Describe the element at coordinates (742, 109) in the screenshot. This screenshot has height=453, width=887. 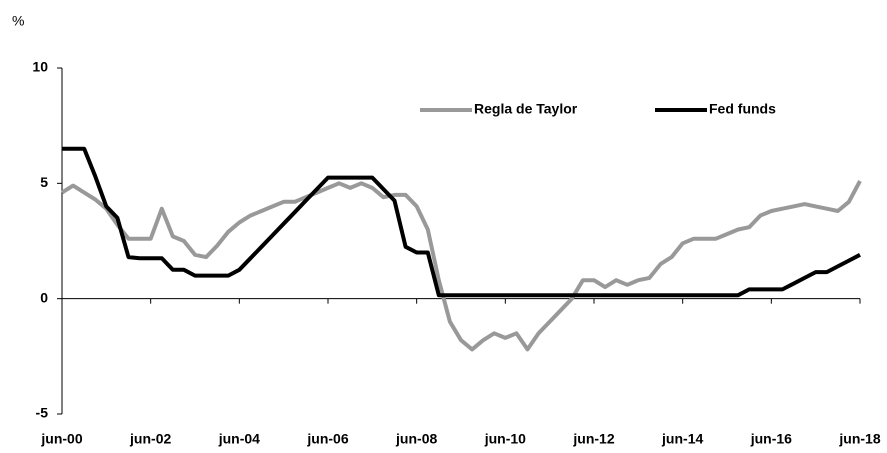
I see `legend-label: Fed funds` at that location.